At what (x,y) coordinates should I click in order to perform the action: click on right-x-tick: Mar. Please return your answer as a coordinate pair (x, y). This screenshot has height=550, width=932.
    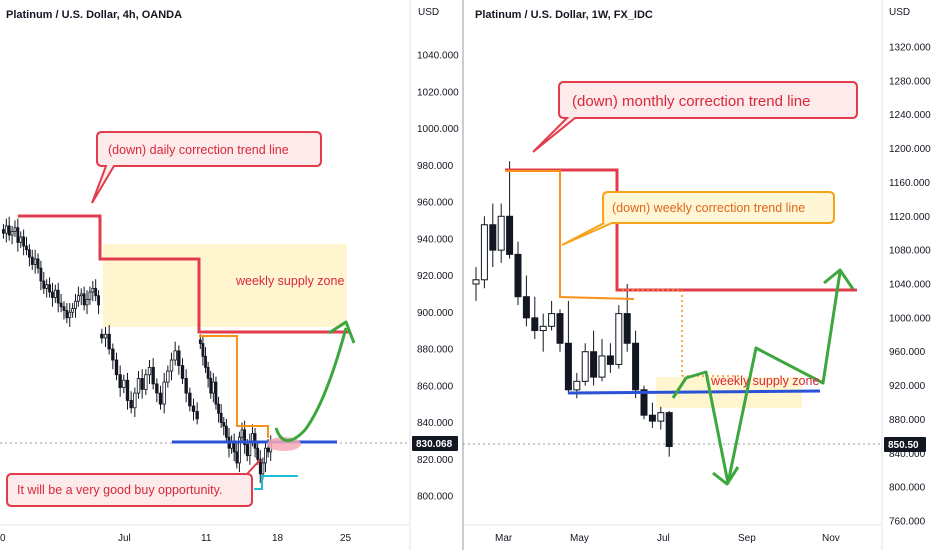
    Looking at the image, I should click on (504, 538).